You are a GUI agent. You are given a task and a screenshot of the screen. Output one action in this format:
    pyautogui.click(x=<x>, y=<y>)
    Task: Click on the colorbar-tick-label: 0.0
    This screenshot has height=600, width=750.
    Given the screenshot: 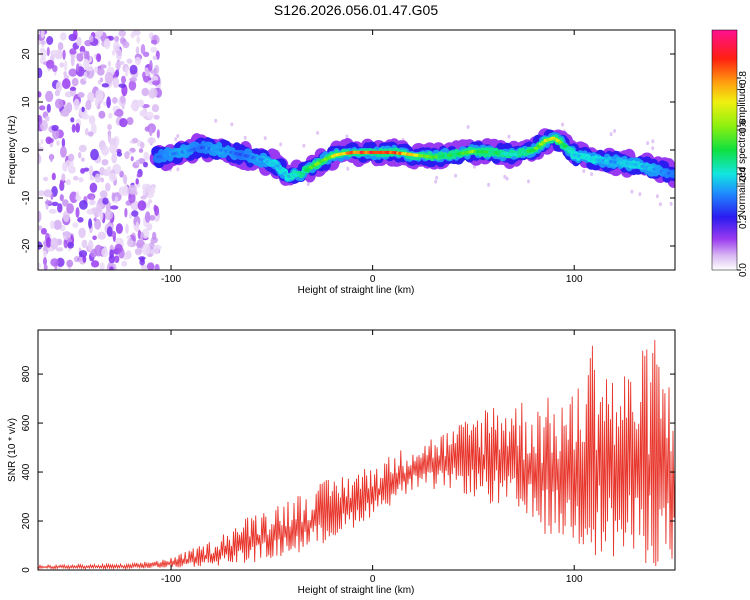 What is the action you would take?
    pyautogui.click(x=743, y=270)
    